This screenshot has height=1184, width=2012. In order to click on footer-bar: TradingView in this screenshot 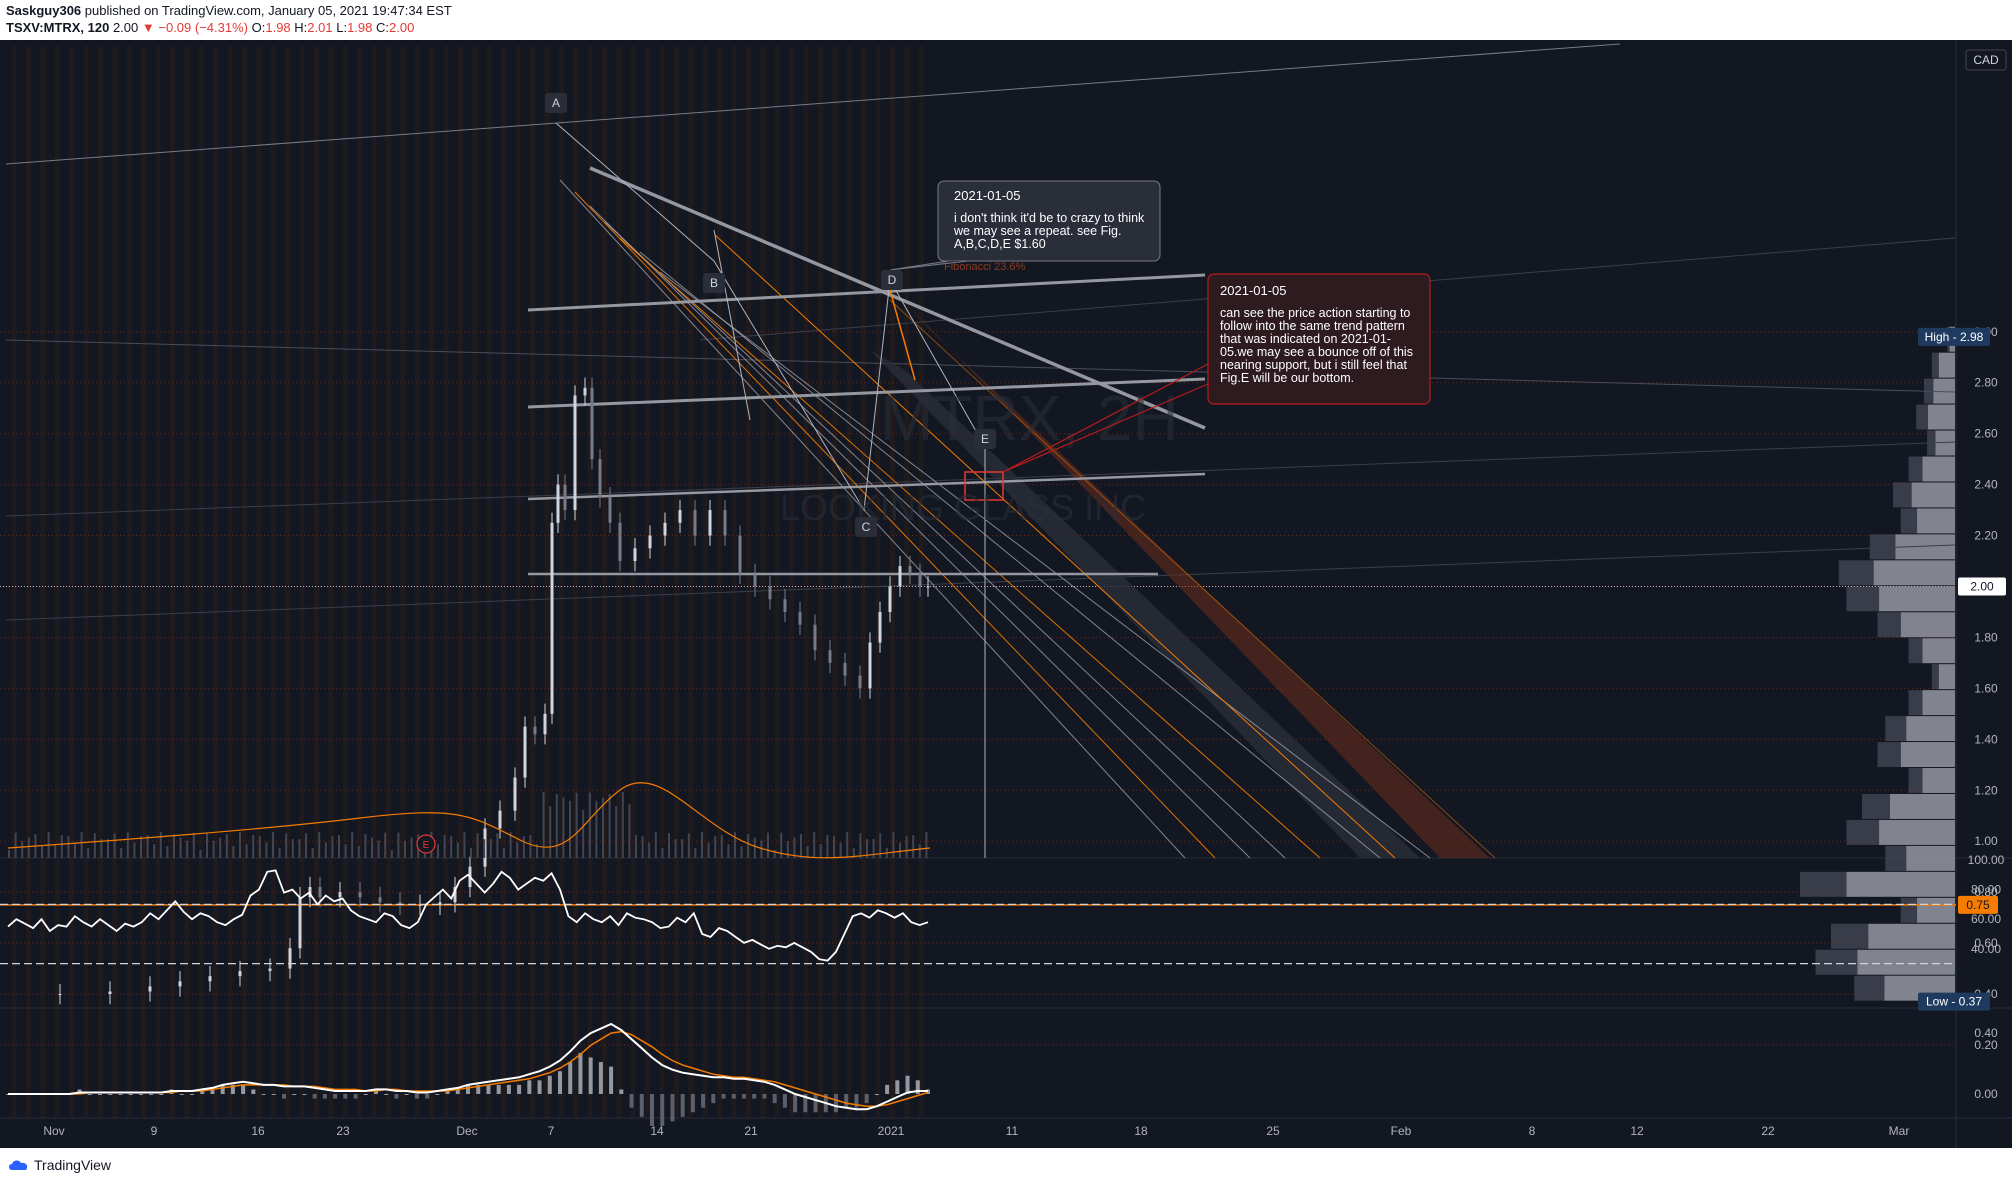, I will do `click(1006, 1166)`.